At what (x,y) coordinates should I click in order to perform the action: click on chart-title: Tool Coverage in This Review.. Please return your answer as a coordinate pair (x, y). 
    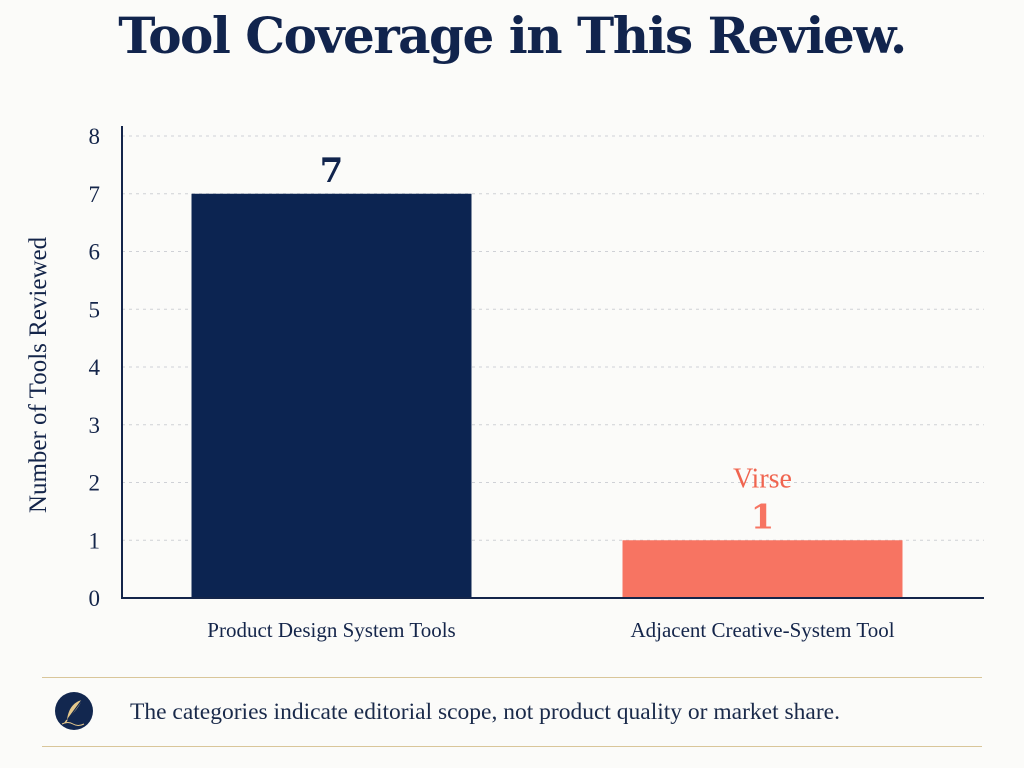
    Looking at the image, I should click on (512, 35).